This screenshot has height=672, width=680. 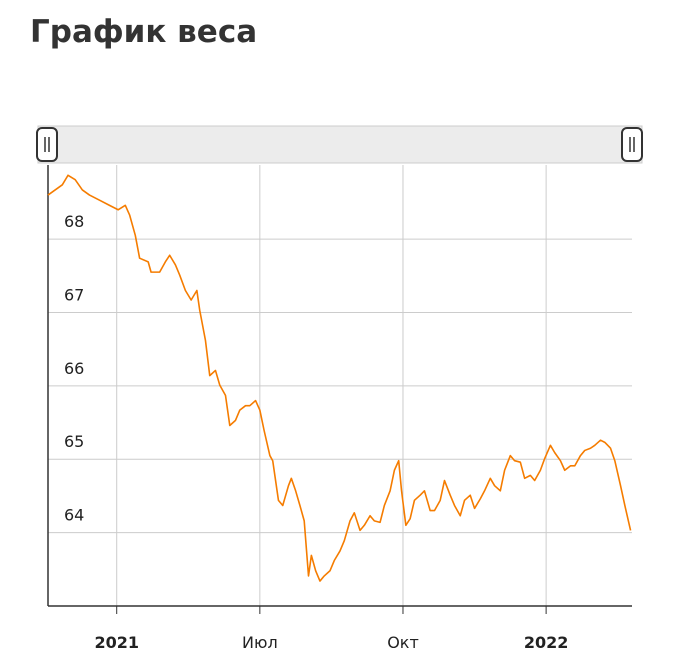 I want to click on slider-handle-right, so click(x=632, y=144).